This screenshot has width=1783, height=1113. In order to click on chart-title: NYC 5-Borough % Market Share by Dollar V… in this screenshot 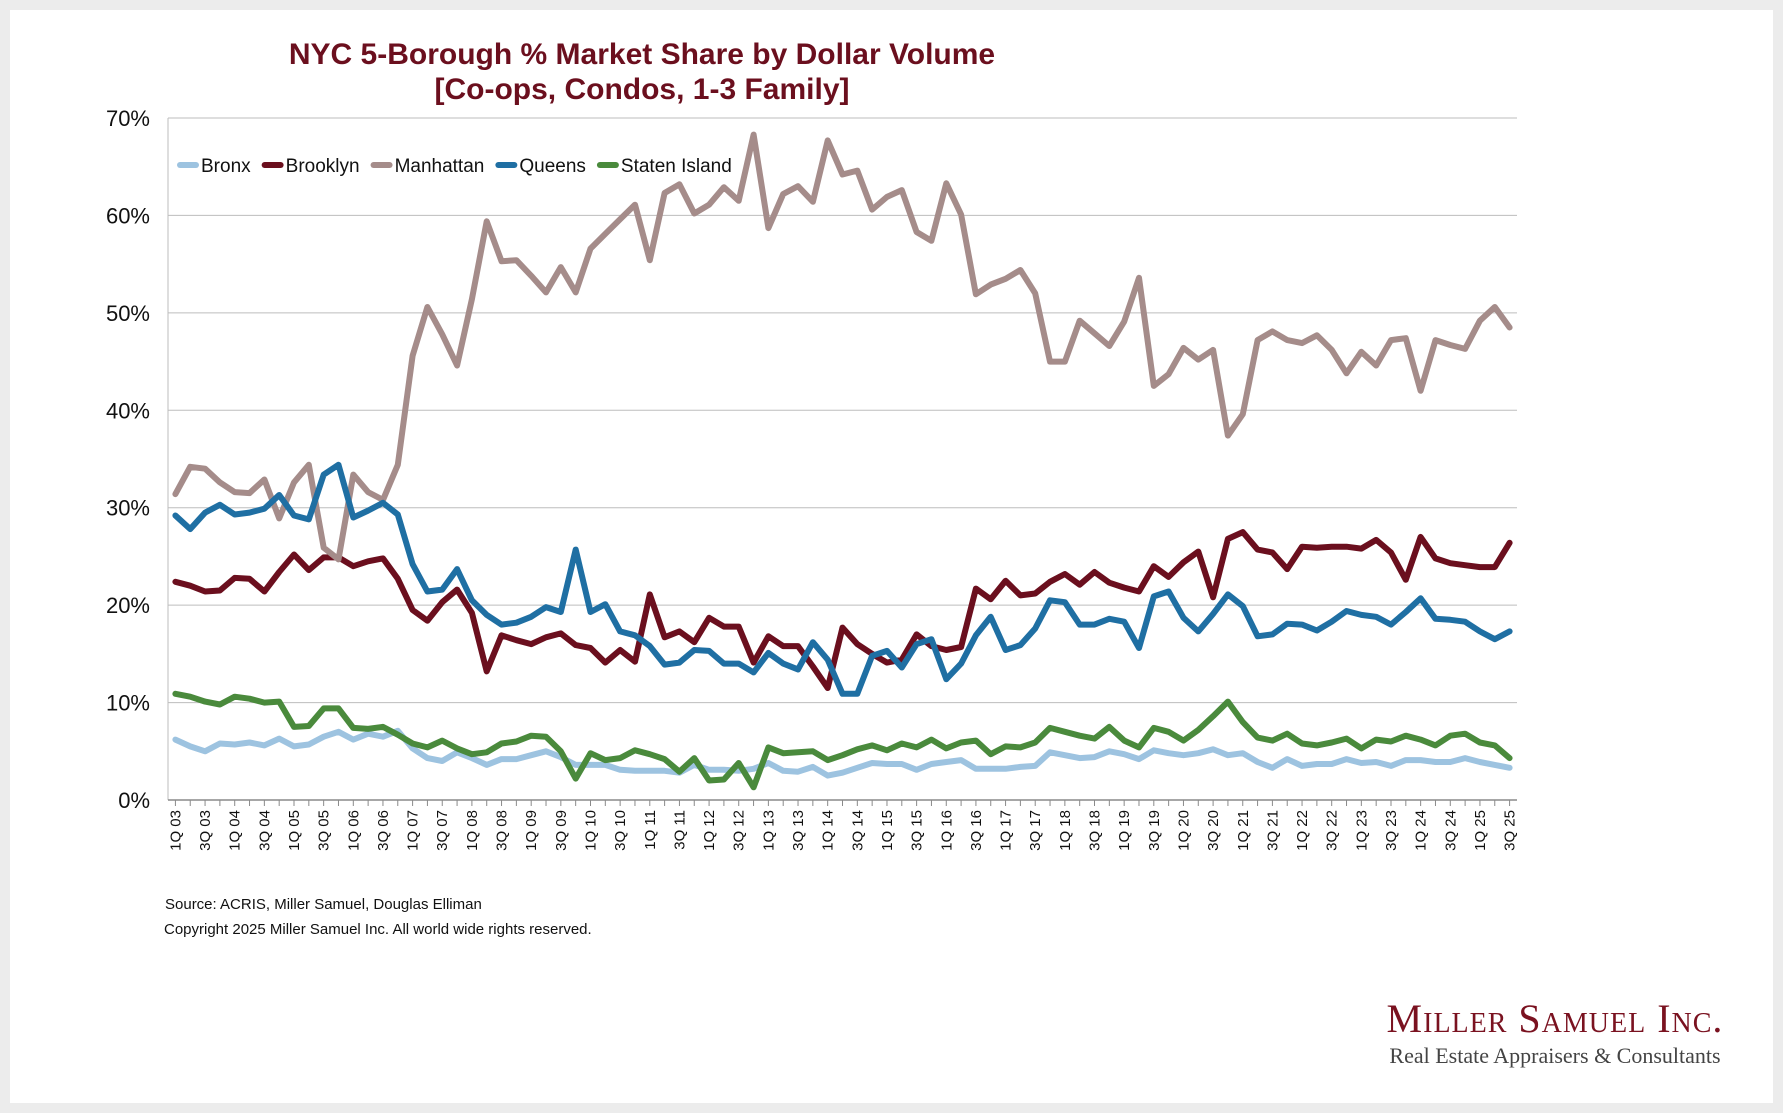, I will do `click(642, 54)`.